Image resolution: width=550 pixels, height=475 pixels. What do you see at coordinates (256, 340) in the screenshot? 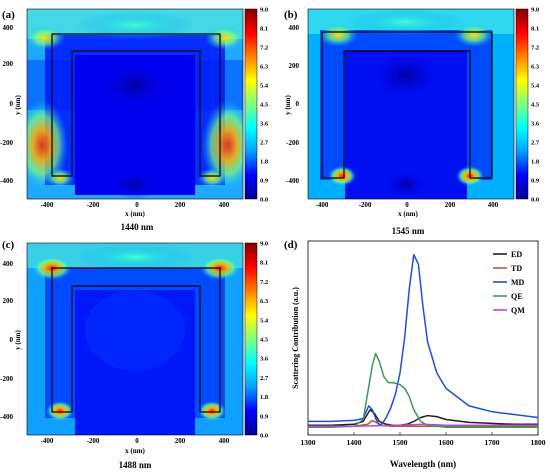
I see `panel-c-colorbar: 0.0 0.9 1.8 2.7 3.6 4.5 5.4 6.3 7.2 8.1 9.0` at bounding box center [256, 340].